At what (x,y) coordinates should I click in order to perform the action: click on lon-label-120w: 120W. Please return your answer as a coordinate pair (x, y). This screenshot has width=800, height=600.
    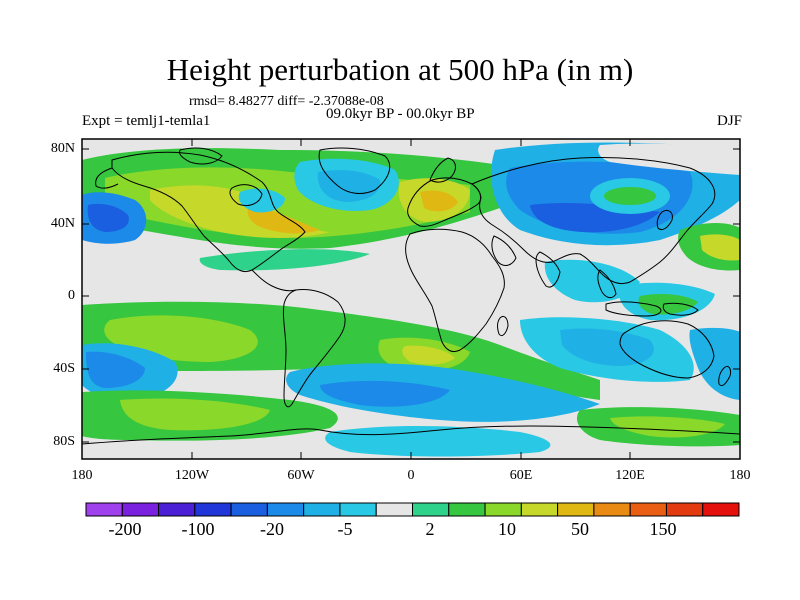
    Looking at the image, I should click on (192, 475).